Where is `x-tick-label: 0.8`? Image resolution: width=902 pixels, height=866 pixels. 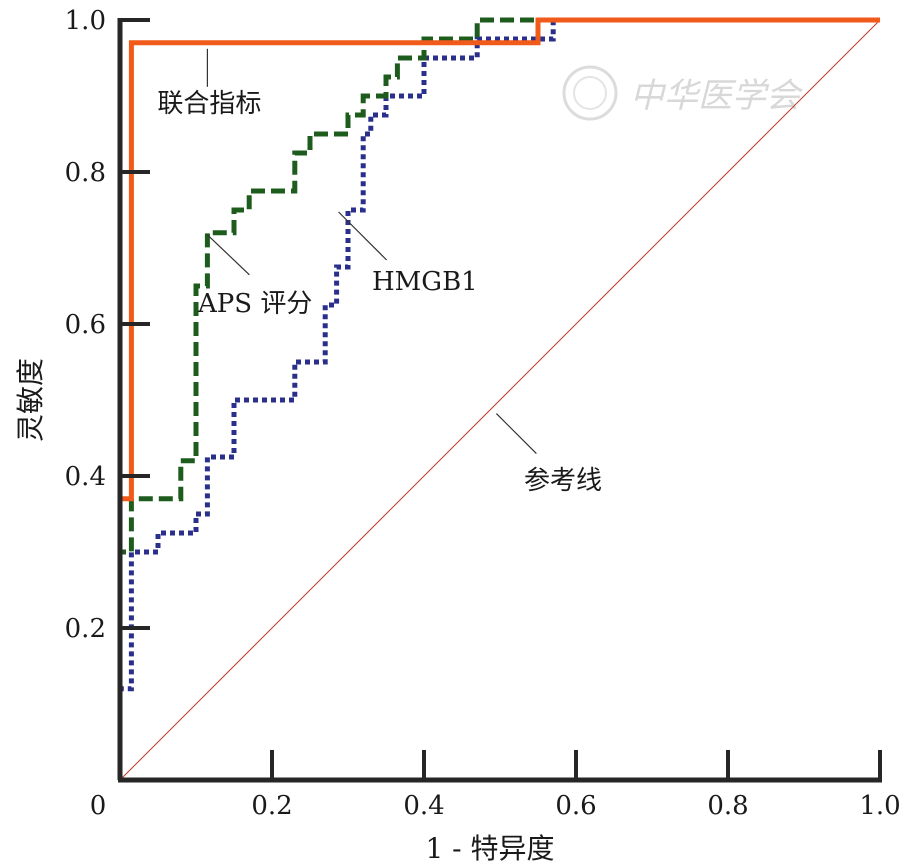 x-tick-label: 0.8 is located at coordinates (727, 806).